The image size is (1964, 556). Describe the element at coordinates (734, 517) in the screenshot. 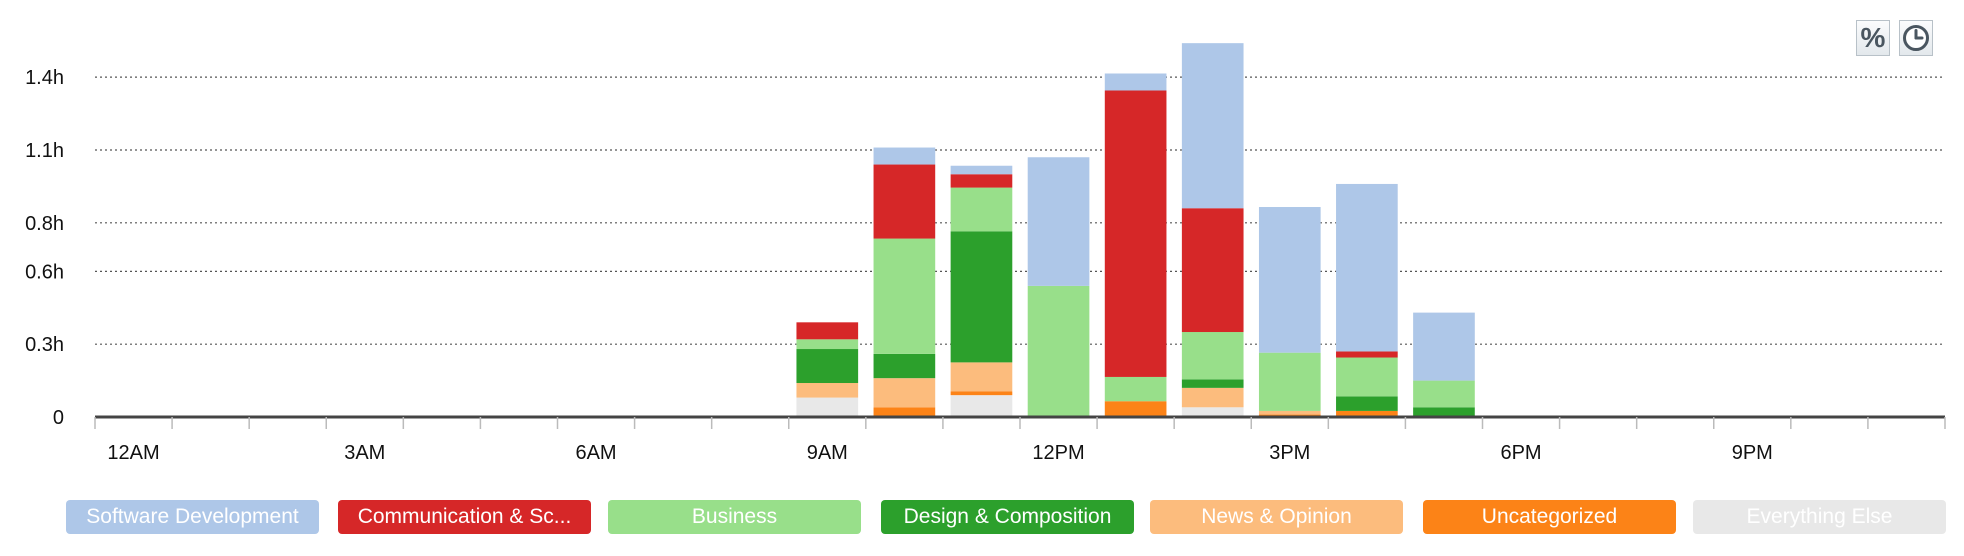

I see `legend-item: Business` at that location.